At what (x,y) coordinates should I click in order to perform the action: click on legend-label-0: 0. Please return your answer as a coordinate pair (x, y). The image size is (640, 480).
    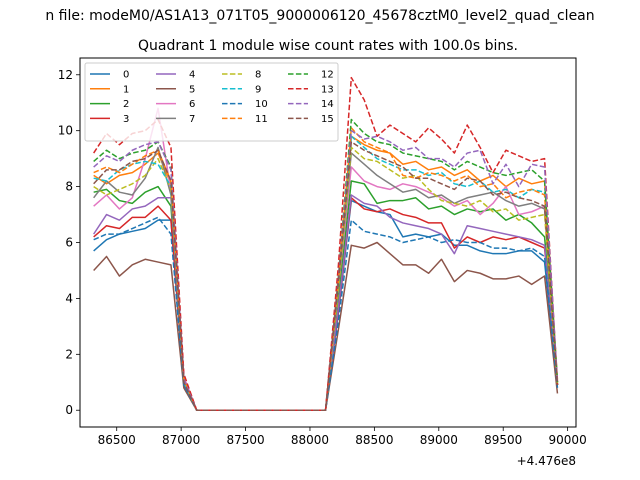
    Looking at the image, I should click on (126, 75).